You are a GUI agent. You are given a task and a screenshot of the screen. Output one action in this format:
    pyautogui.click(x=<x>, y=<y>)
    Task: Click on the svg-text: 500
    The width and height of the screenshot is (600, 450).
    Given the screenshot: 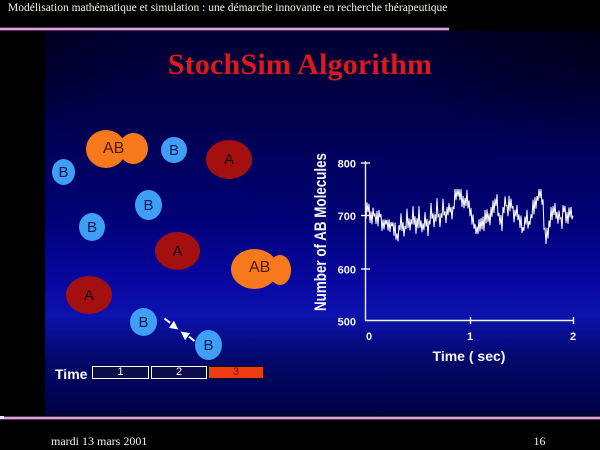 What is the action you would take?
    pyautogui.click(x=347, y=323)
    